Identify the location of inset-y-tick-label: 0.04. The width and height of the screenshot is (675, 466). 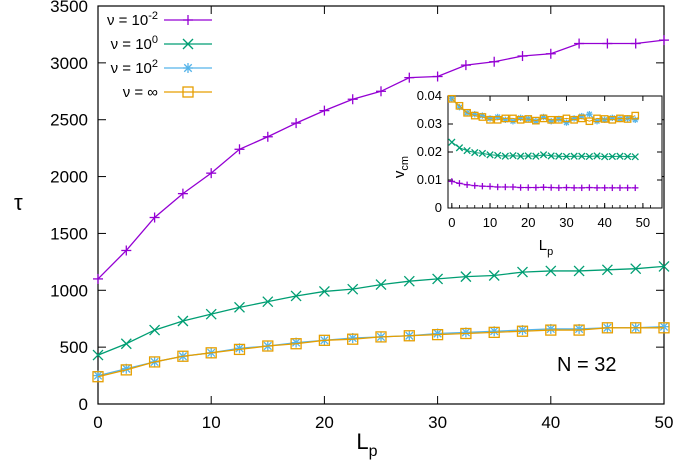
(429, 95).